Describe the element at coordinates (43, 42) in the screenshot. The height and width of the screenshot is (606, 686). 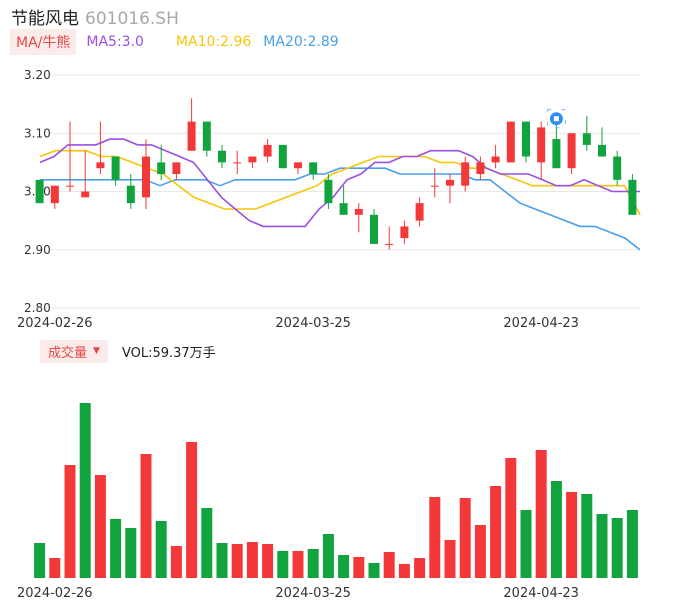
I see `indicator-selector: MA/牛熊` at that location.